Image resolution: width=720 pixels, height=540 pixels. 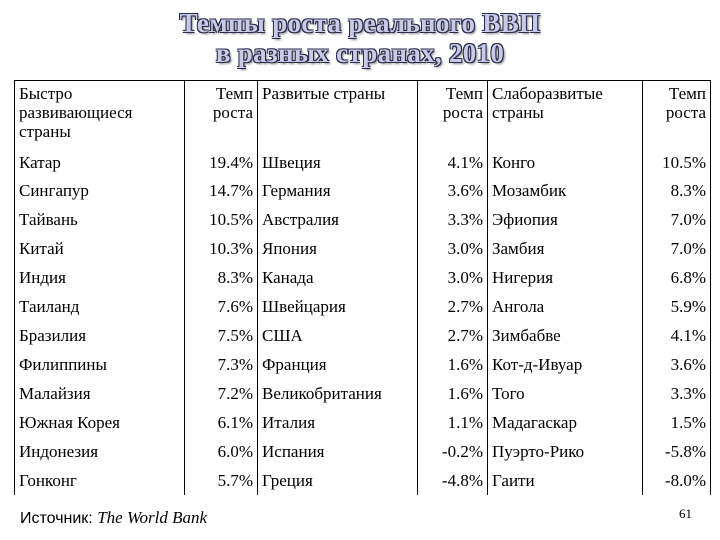 I want to click on header-developed: Развитые страны, so click(x=337, y=115).